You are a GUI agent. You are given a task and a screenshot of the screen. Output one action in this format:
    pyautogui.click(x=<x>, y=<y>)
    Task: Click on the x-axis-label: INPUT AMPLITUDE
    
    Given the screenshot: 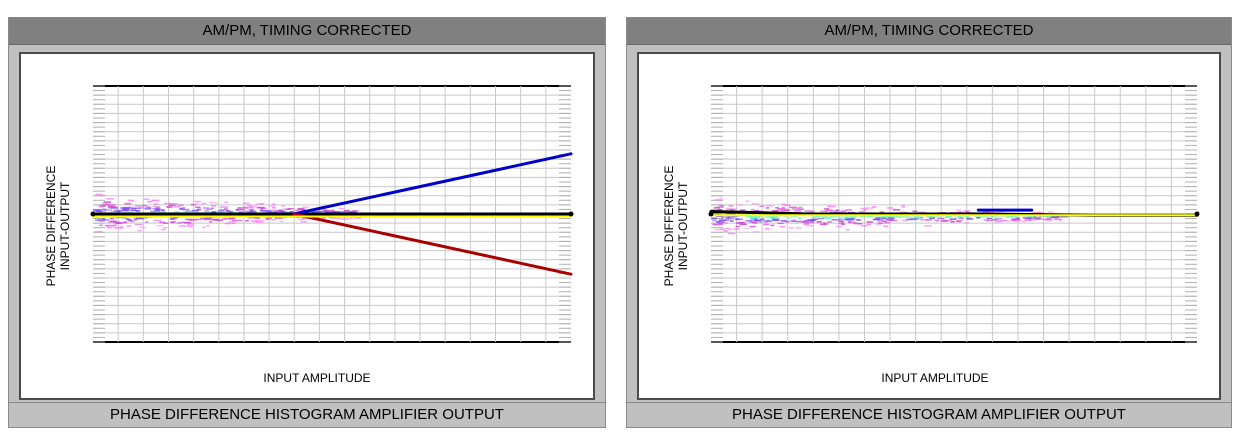 What is the action you would take?
    pyautogui.click(x=316, y=378)
    